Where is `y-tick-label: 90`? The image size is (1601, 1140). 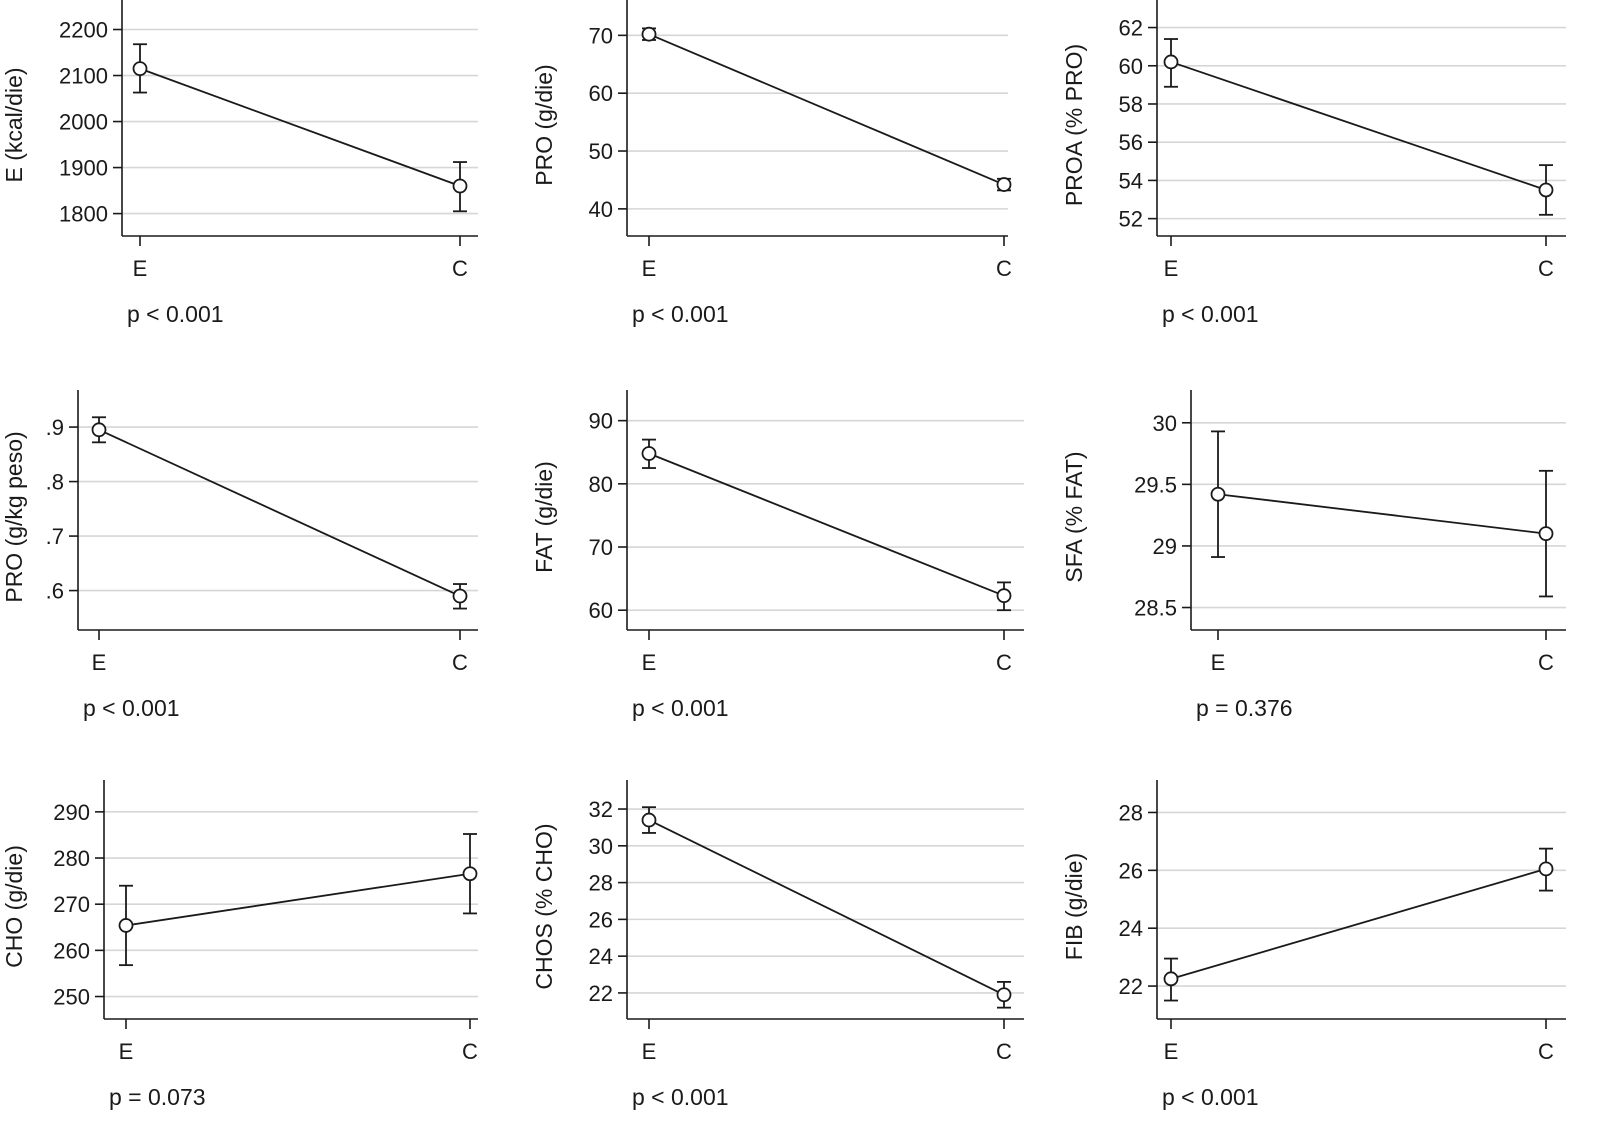
y-tick-label: 90 is located at coordinates (601, 421).